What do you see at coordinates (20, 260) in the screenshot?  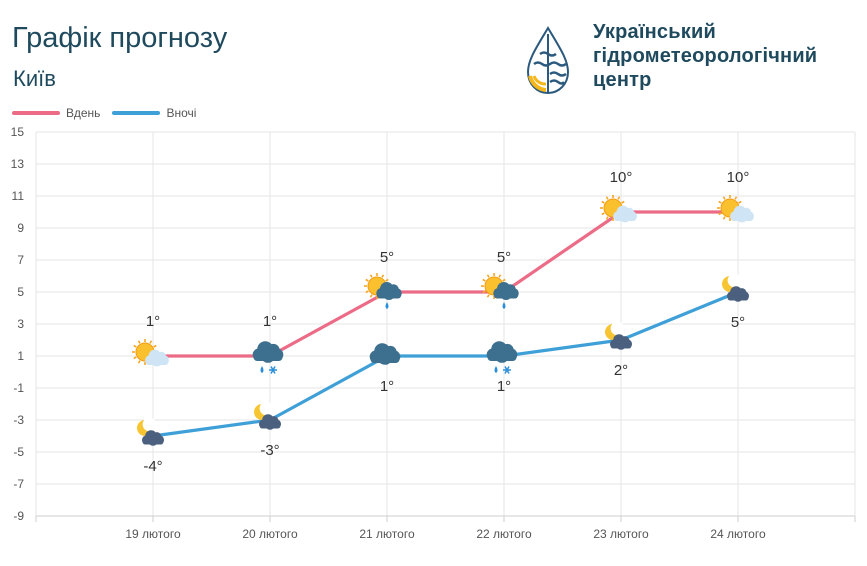 I see `y-tick-label: 7` at bounding box center [20, 260].